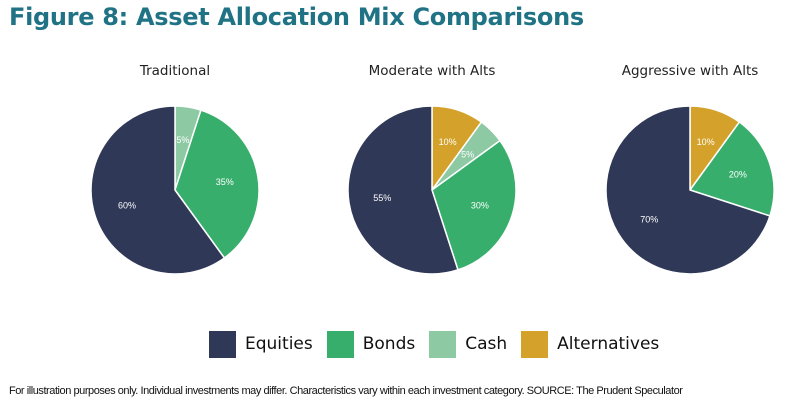 The image size is (805, 413). What do you see at coordinates (279, 344) in the screenshot?
I see `legend-label-equities: Equities` at bounding box center [279, 344].